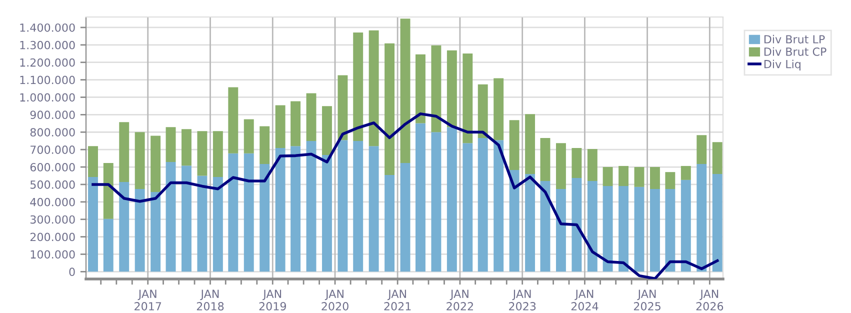 The width and height of the screenshot is (851, 313). I want to click on y-tick-label: 800.000, so click(52, 132).